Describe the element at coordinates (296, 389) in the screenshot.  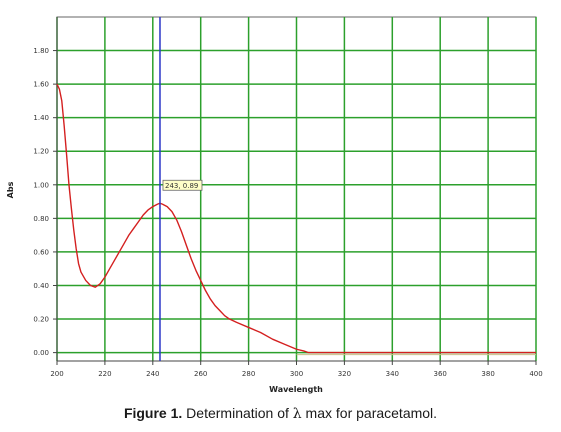
I see `x-axis-label: Wavelength` at that location.